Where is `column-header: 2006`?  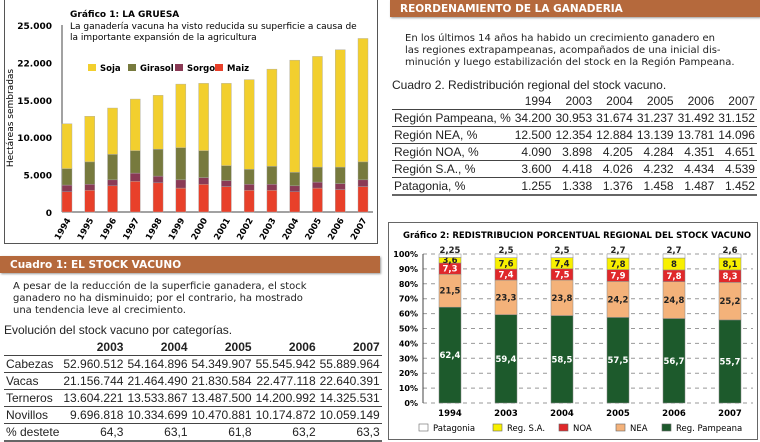
column-header: 2006 is located at coordinates (701, 101).